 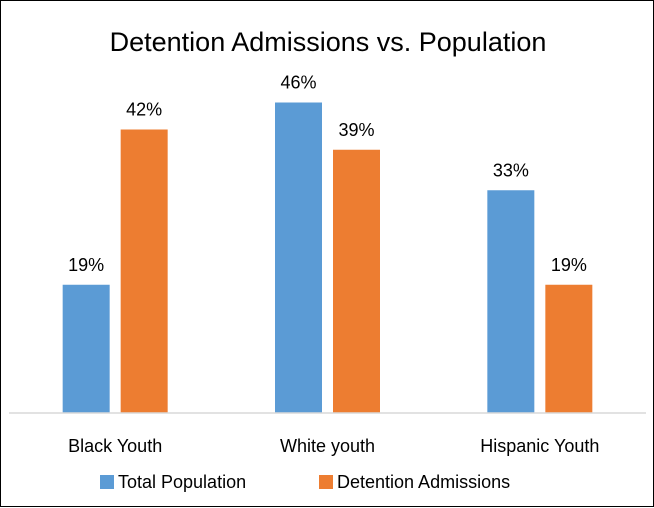 I want to click on legend: Total Population Detention Admissions, so click(x=305, y=482).